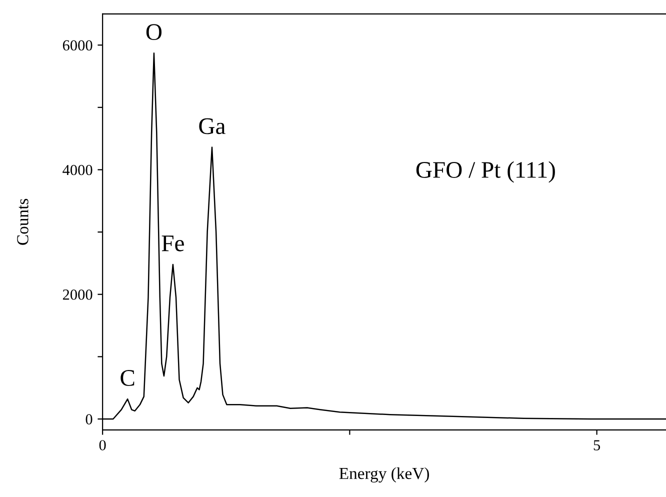 The height and width of the screenshot is (497, 666). What do you see at coordinates (154, 32) in the screenshot?
I see `annotation: O` at bounding box center [154, 32].